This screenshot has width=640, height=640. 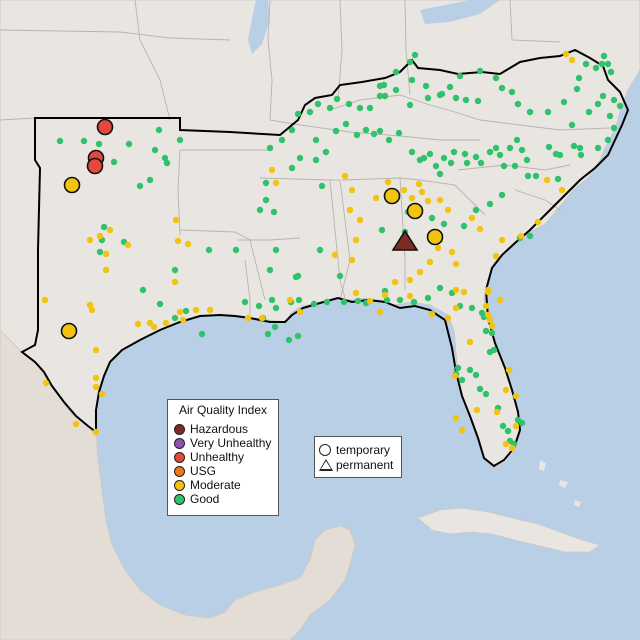 I want to click on station-moderate-large, so click(x=435, y=237).